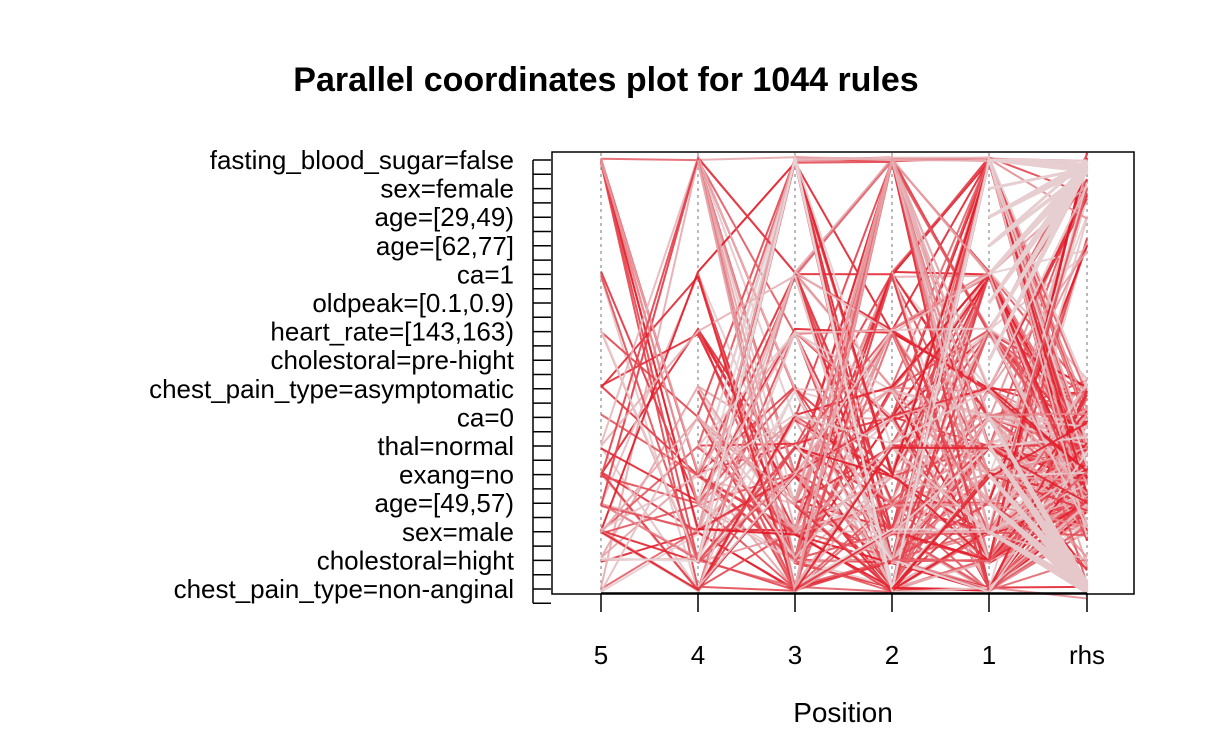 Image resolution: width=1212 pixels, height=749 pixels. Describe the element at coordinates (362, 160) in the screenshot. I see `y-tick-label: fasting_blood_sugar=false` at that location.